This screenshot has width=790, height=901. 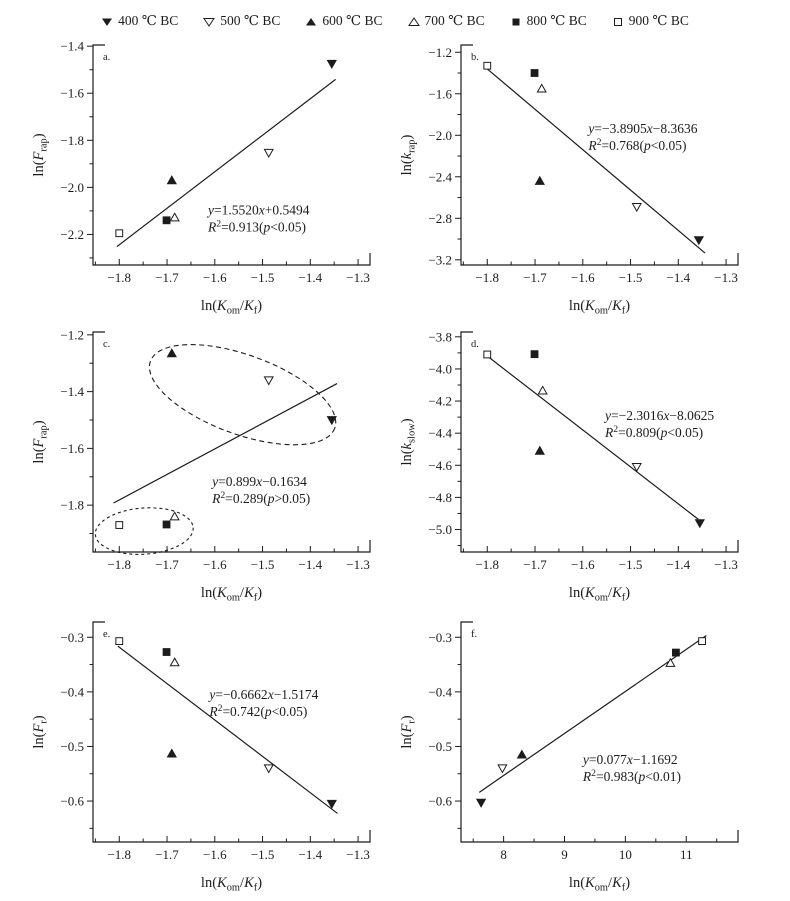 What do you see at coordinates (106, 57) in the screenshot?
I see `panel-letter: a.` at bounding box center [106, 57].